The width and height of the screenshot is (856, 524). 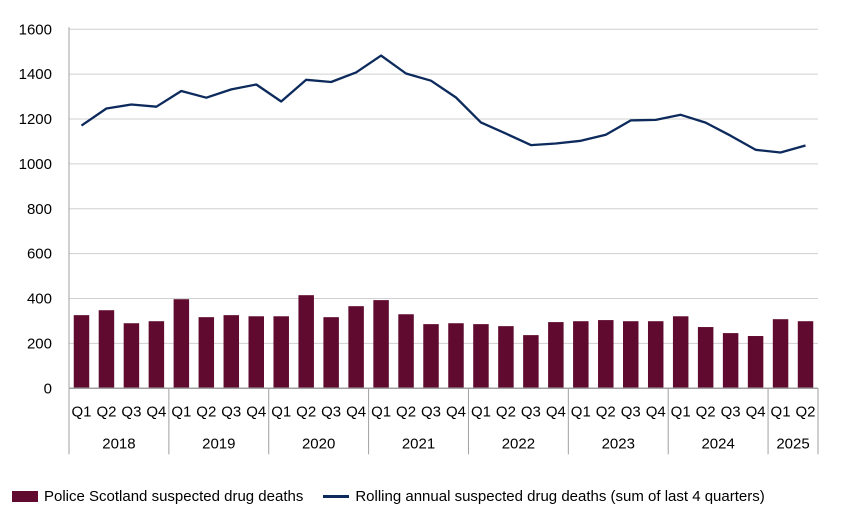 I want to click on year-label: 2022, so click(x=518, y=443).